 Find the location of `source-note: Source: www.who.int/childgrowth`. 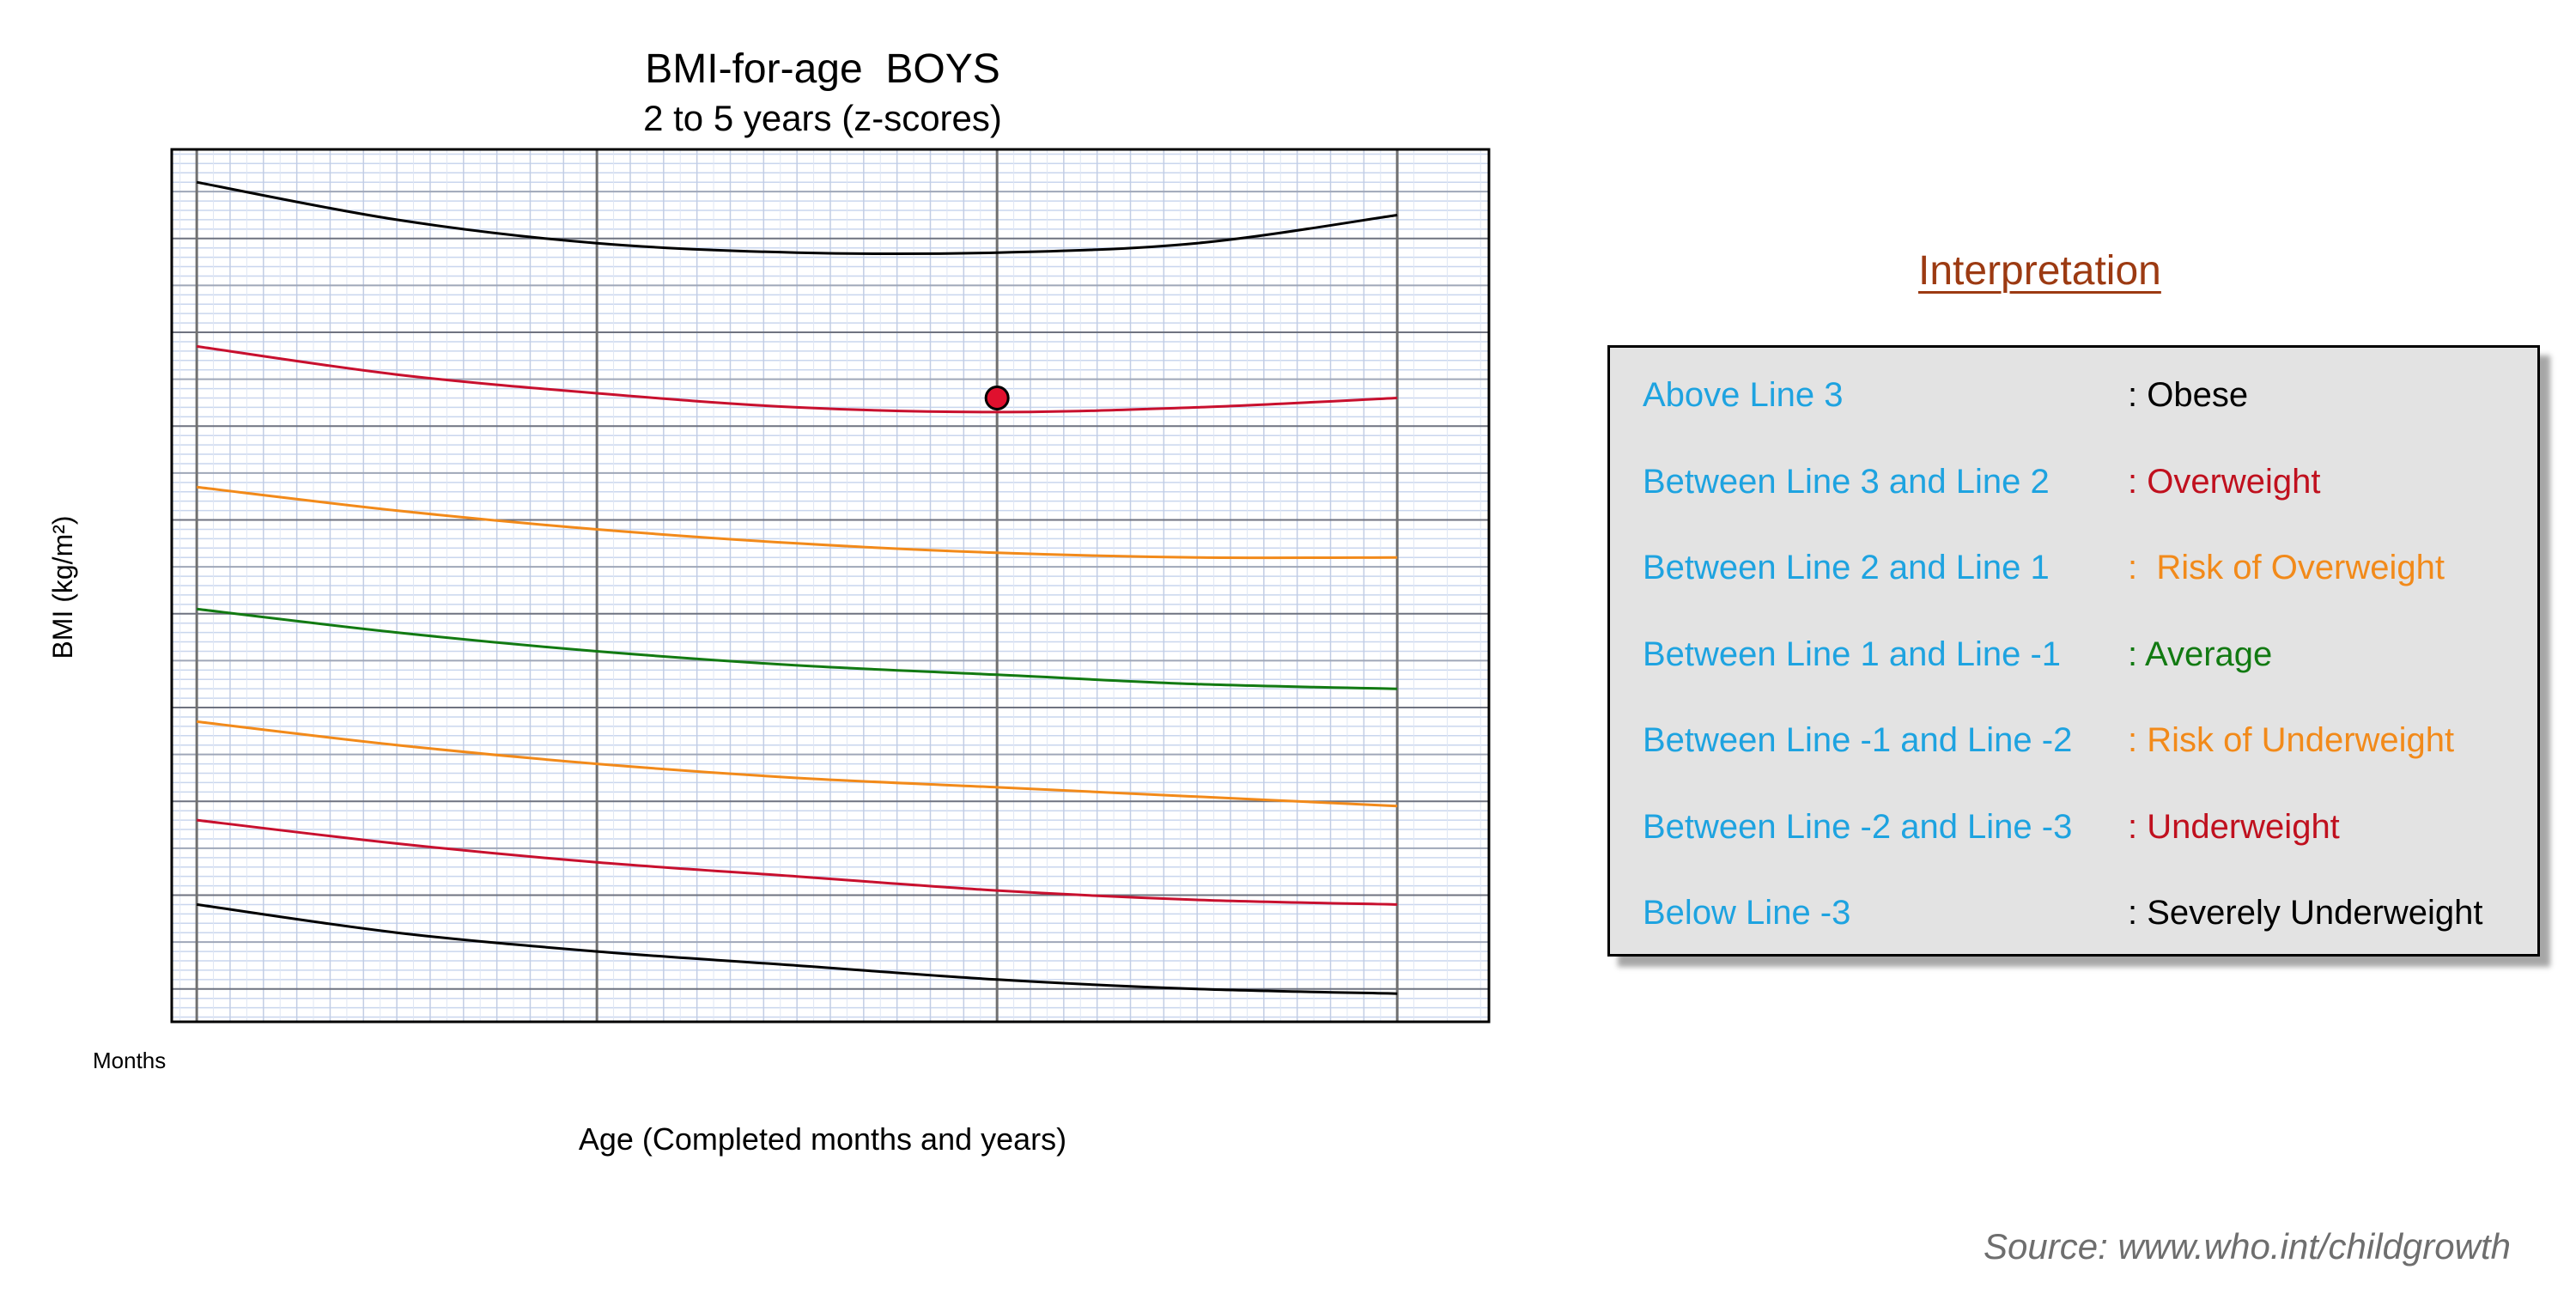

source-note: Source: www.who.int/childgrowth is located at coordinates (2247, 1246).